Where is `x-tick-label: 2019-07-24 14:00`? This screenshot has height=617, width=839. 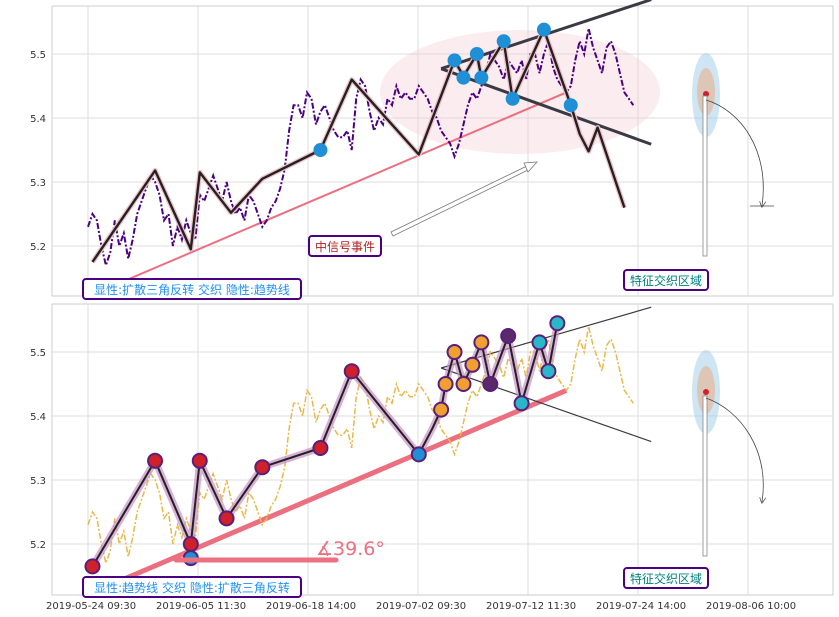 x-tick-label: 2019-07-24 14:00 is located at coordinates (641, 606).